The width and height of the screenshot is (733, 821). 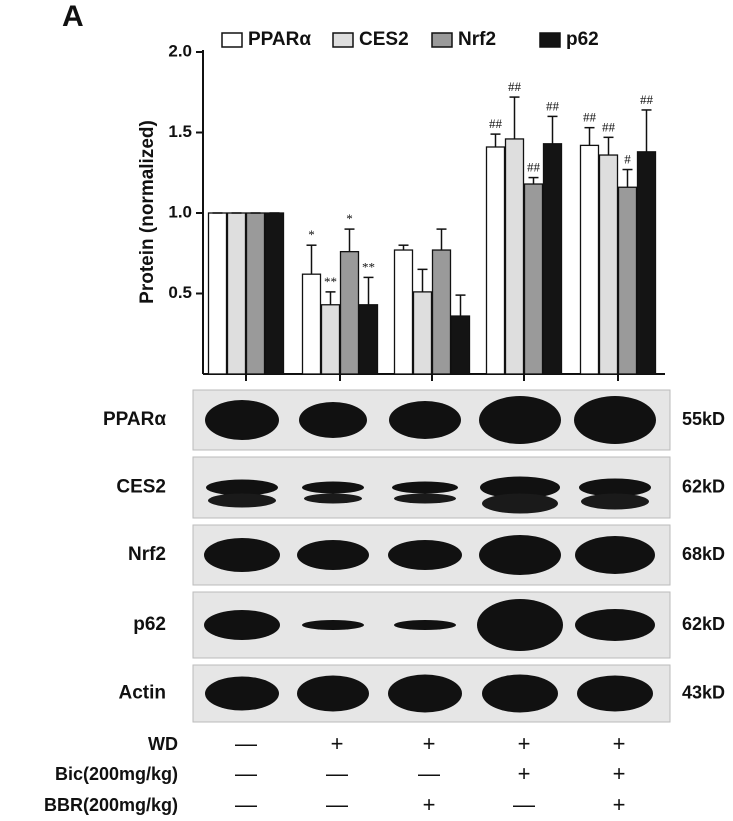 I want to click on blot-size: 68kD, so click(x=703, y=554).